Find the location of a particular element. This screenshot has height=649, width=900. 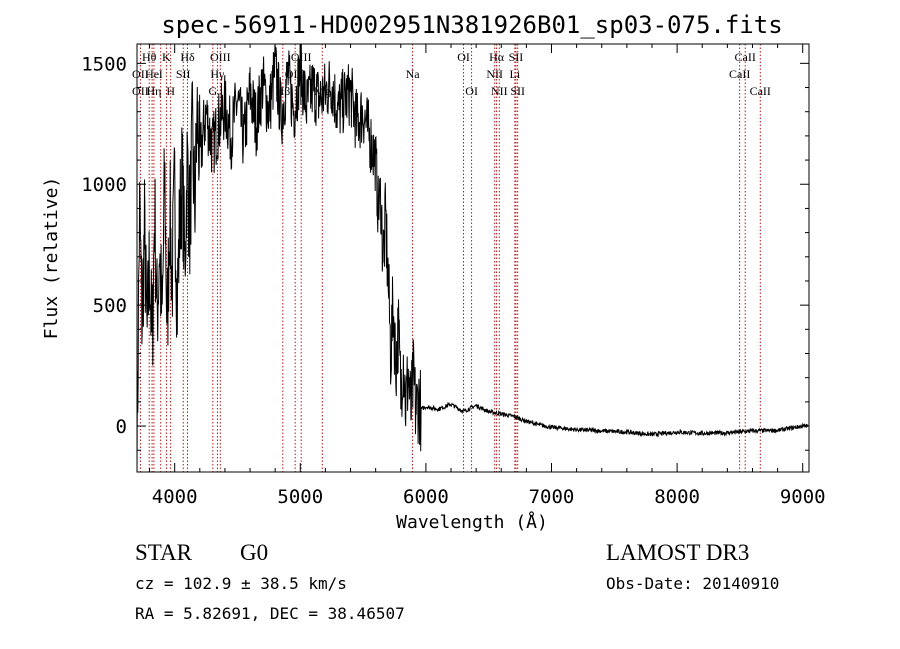

x-tick-label: 6000 is located at coordinates (426, 497).